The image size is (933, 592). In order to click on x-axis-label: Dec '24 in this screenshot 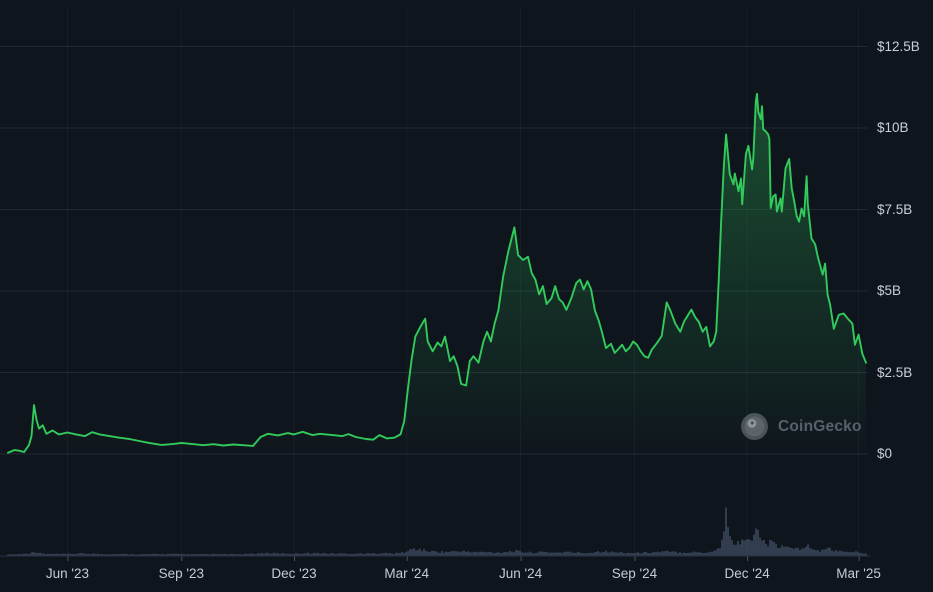, I will do `click(747, 573)`.